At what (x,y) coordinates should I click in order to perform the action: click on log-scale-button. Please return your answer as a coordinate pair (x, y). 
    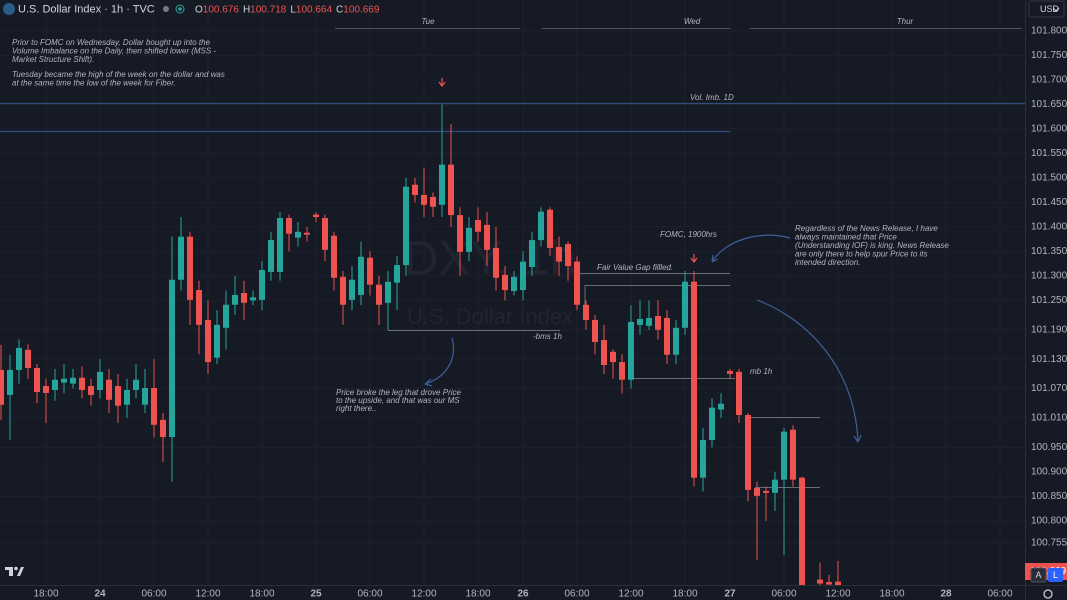
    Looking at the image, I should click on (1055, 575).